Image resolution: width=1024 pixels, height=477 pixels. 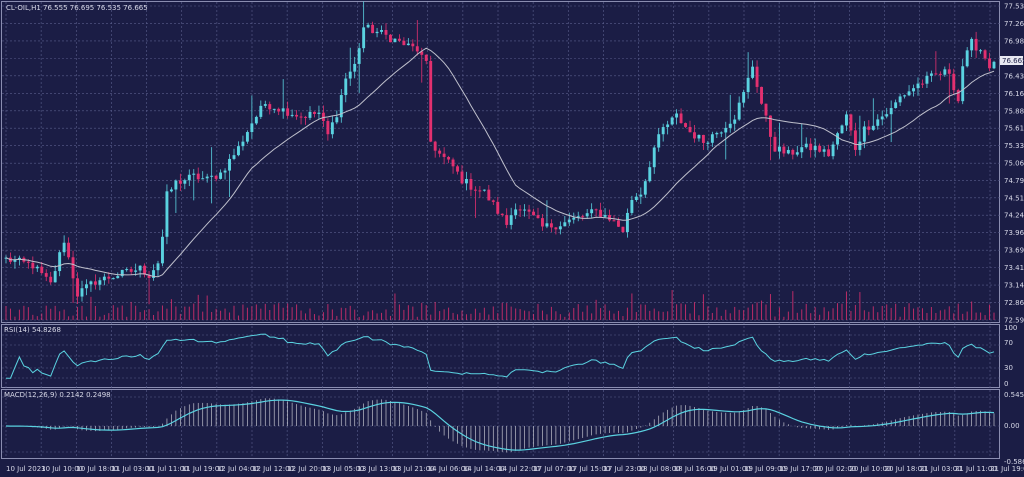 What do you see at coordinates (800, 469) in the screenshot?
I see `time-tick-label: 19 Jul 17:00` at bounding box center [800, 469].